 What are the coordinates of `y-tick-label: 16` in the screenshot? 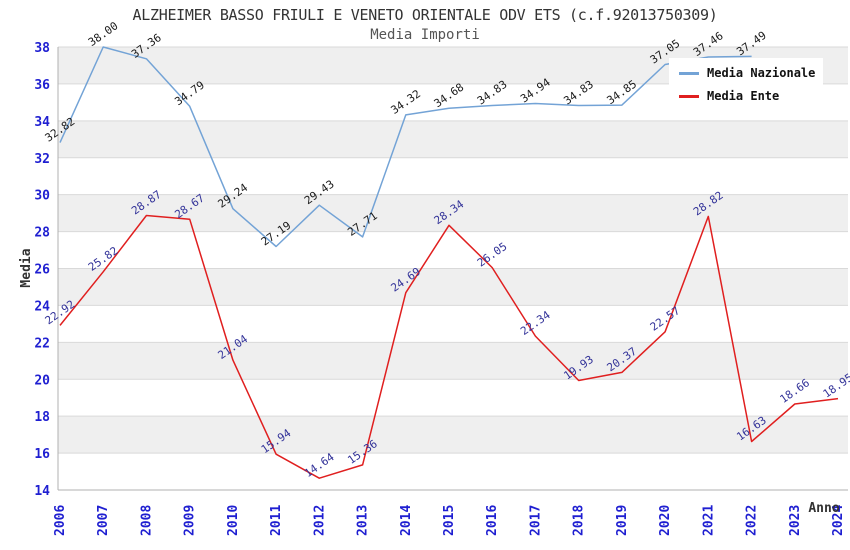 It's located at (42, 454).